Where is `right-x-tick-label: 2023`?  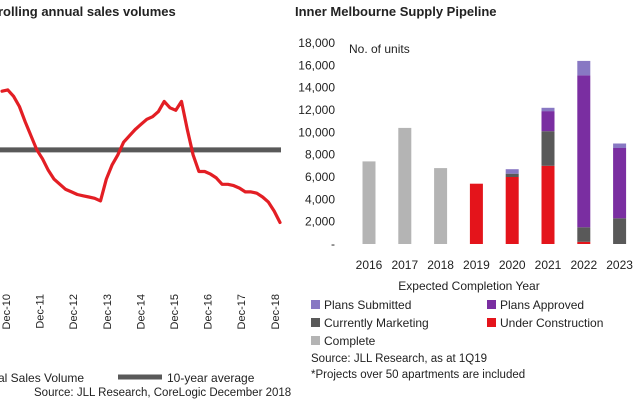 right-x-tick-label: 2023 is located at coordinates (619, 265).